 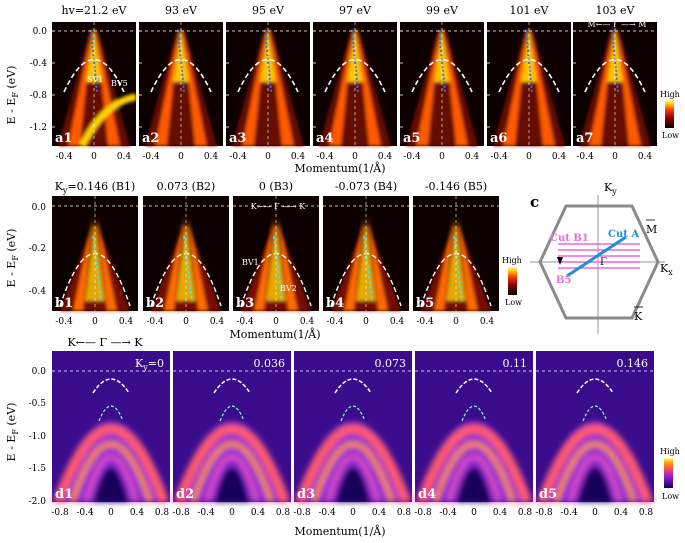 I want to click on row-b-ytick: -0.2, so click(x=37, y=249).